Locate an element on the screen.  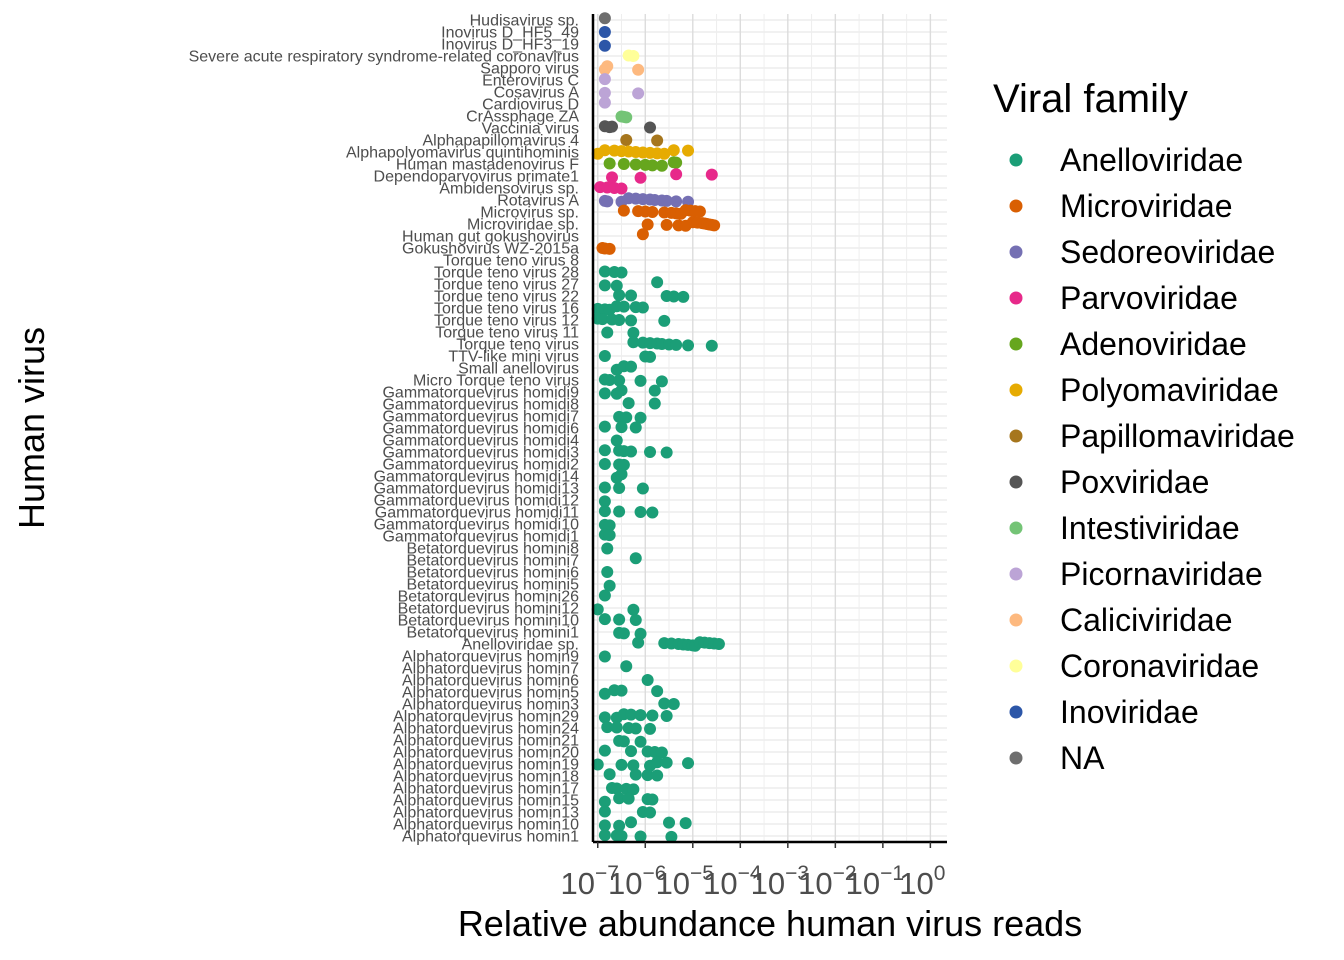
legend-item: Poxviridae is located at coordinates (1109, 482).